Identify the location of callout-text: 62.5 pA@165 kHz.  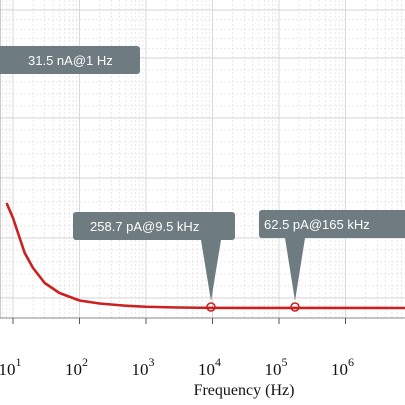
(317, 224).